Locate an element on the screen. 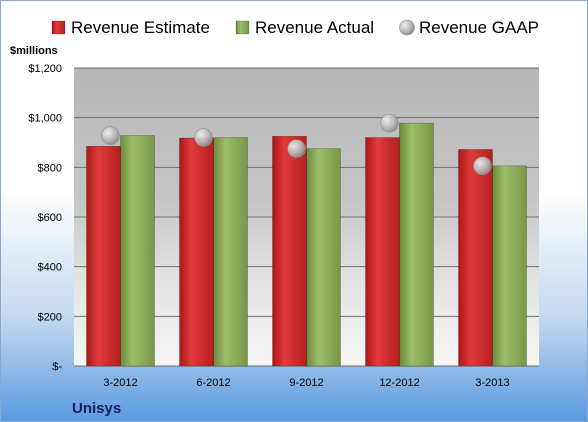  legend-swatch-revenue-estimate is located at coordinates (58, 27).